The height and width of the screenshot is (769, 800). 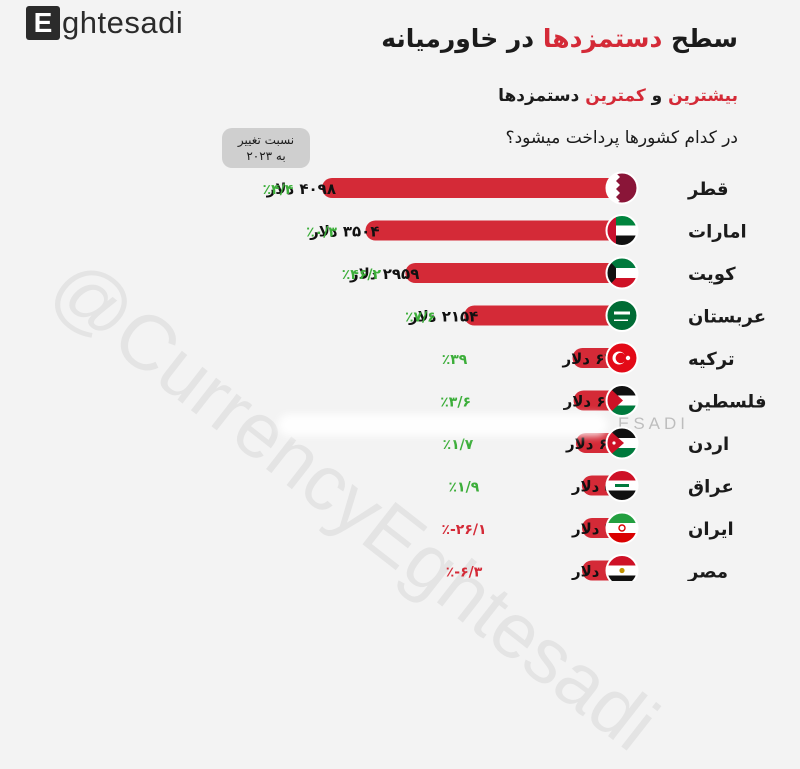 What do you see at coordinates (622, 273) in the screenshot?
I see `kuwait-flag-icon` at bounding box center [622, 273].